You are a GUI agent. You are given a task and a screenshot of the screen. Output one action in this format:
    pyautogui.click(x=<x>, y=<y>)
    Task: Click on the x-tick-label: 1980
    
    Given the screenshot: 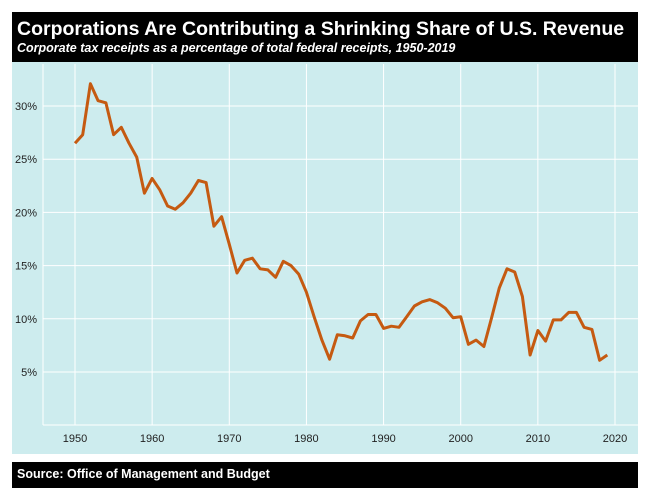 What is the action you would take?
    pyautogui.click(x=306, y=439)
    